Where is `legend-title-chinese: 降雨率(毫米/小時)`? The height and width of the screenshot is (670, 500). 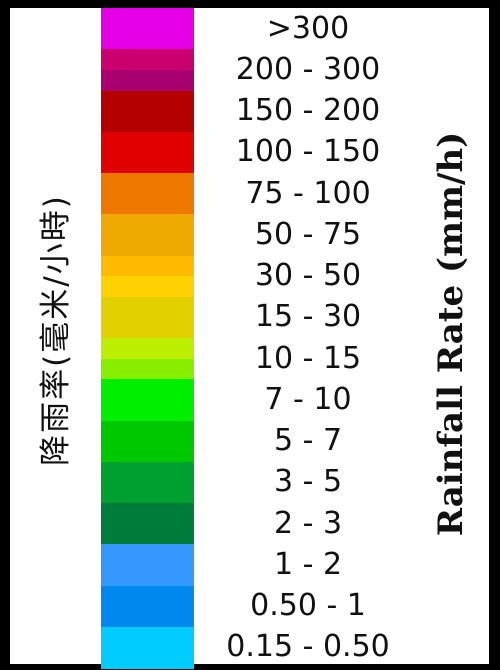 legend-title-chinese: 降雨率(毫米/小時) is located at coordinates (52, 330).